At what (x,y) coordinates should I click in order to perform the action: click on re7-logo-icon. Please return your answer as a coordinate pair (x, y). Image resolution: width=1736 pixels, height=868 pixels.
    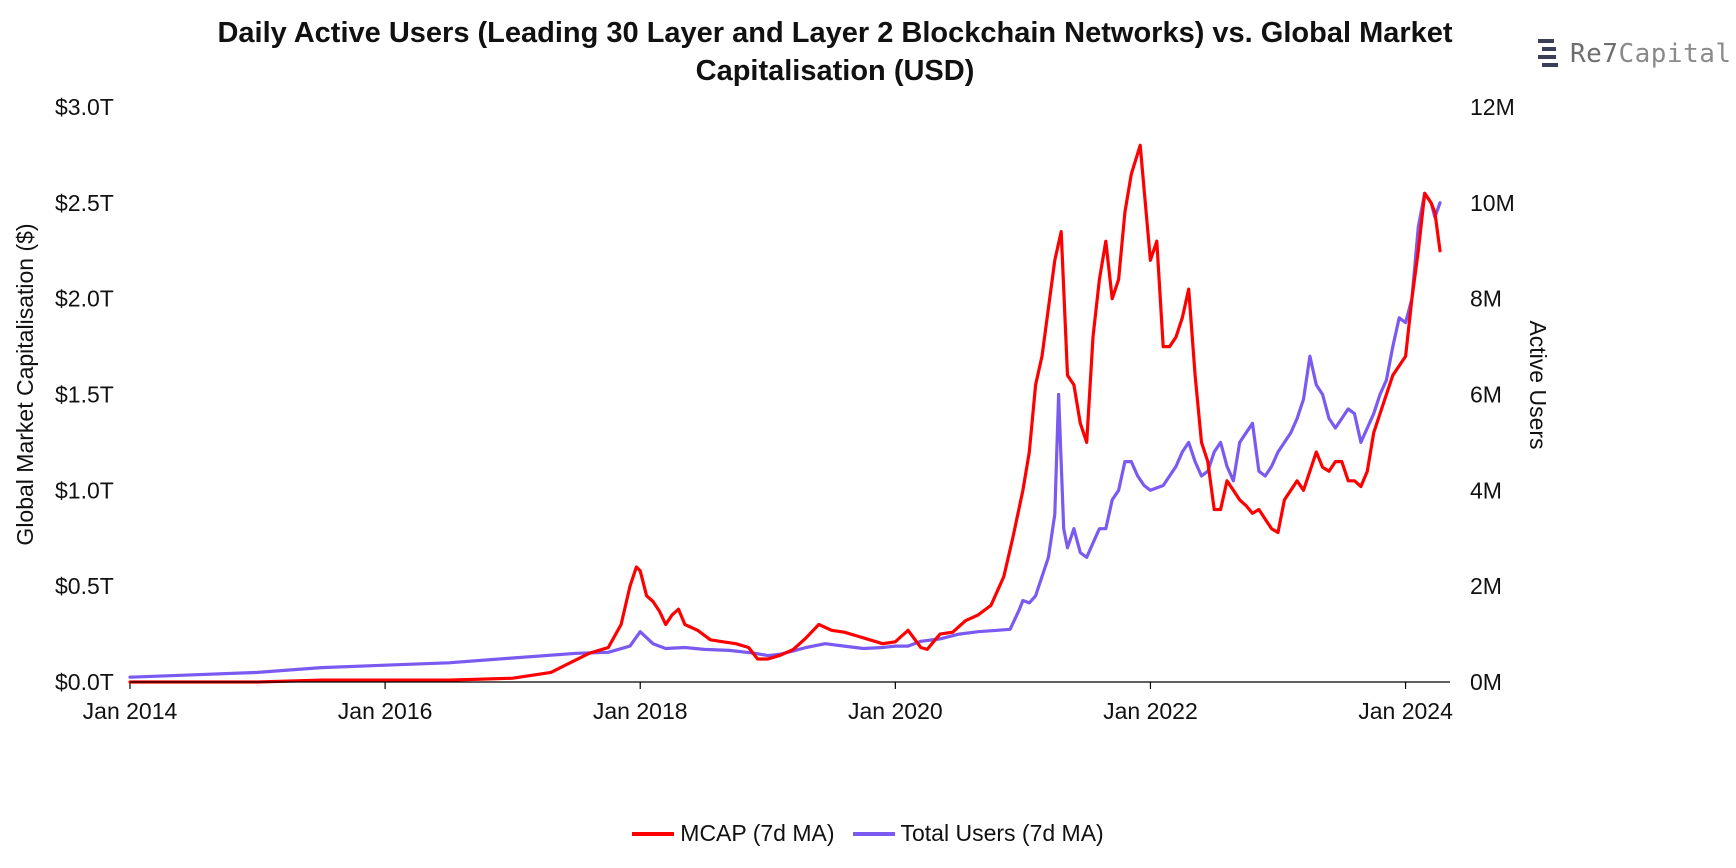
    Looking at the image, I should click on (1548, 53).